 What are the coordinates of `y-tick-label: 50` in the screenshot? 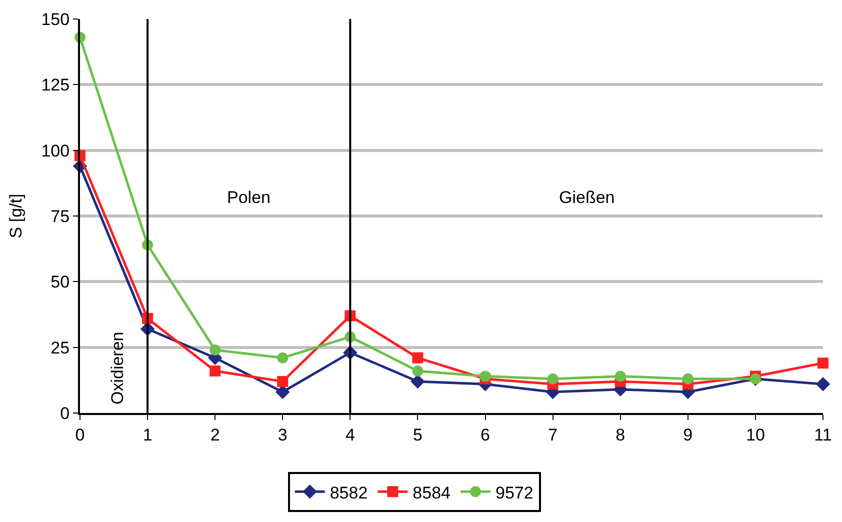 It's located at (60, 282).